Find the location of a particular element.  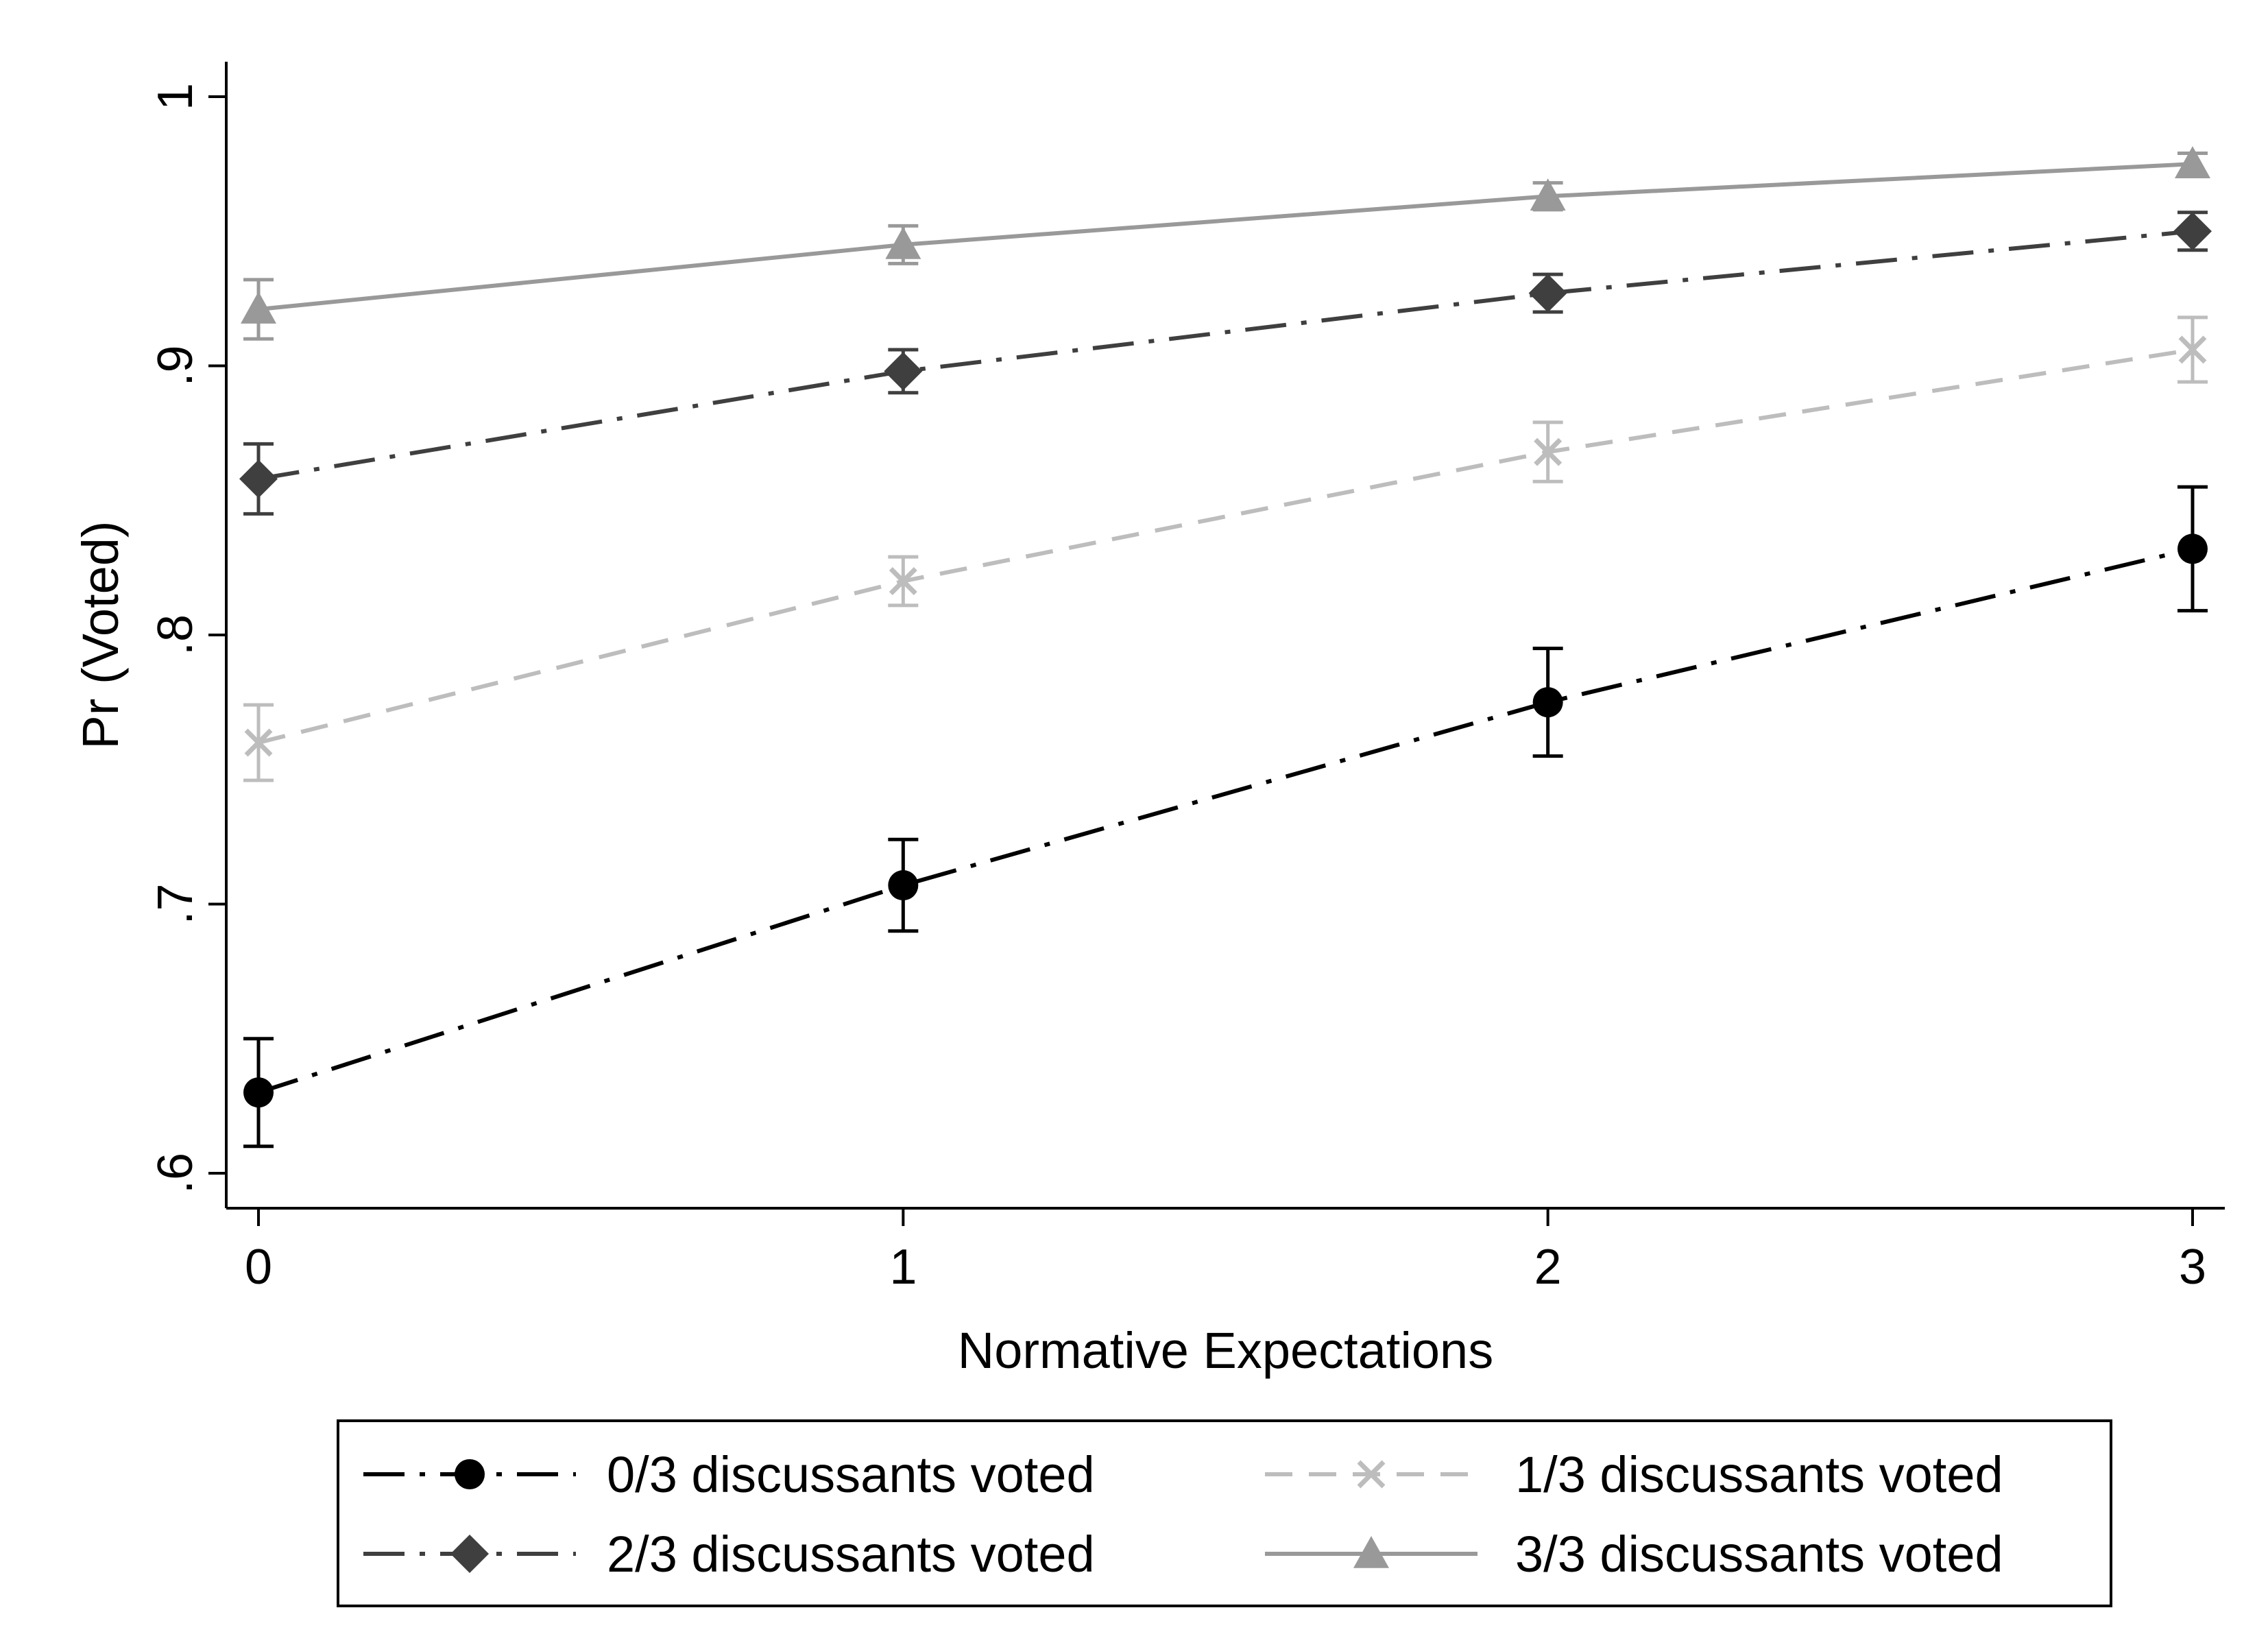

legend-label: 0/3 discussants voted is located at coordinates (851, 1474).